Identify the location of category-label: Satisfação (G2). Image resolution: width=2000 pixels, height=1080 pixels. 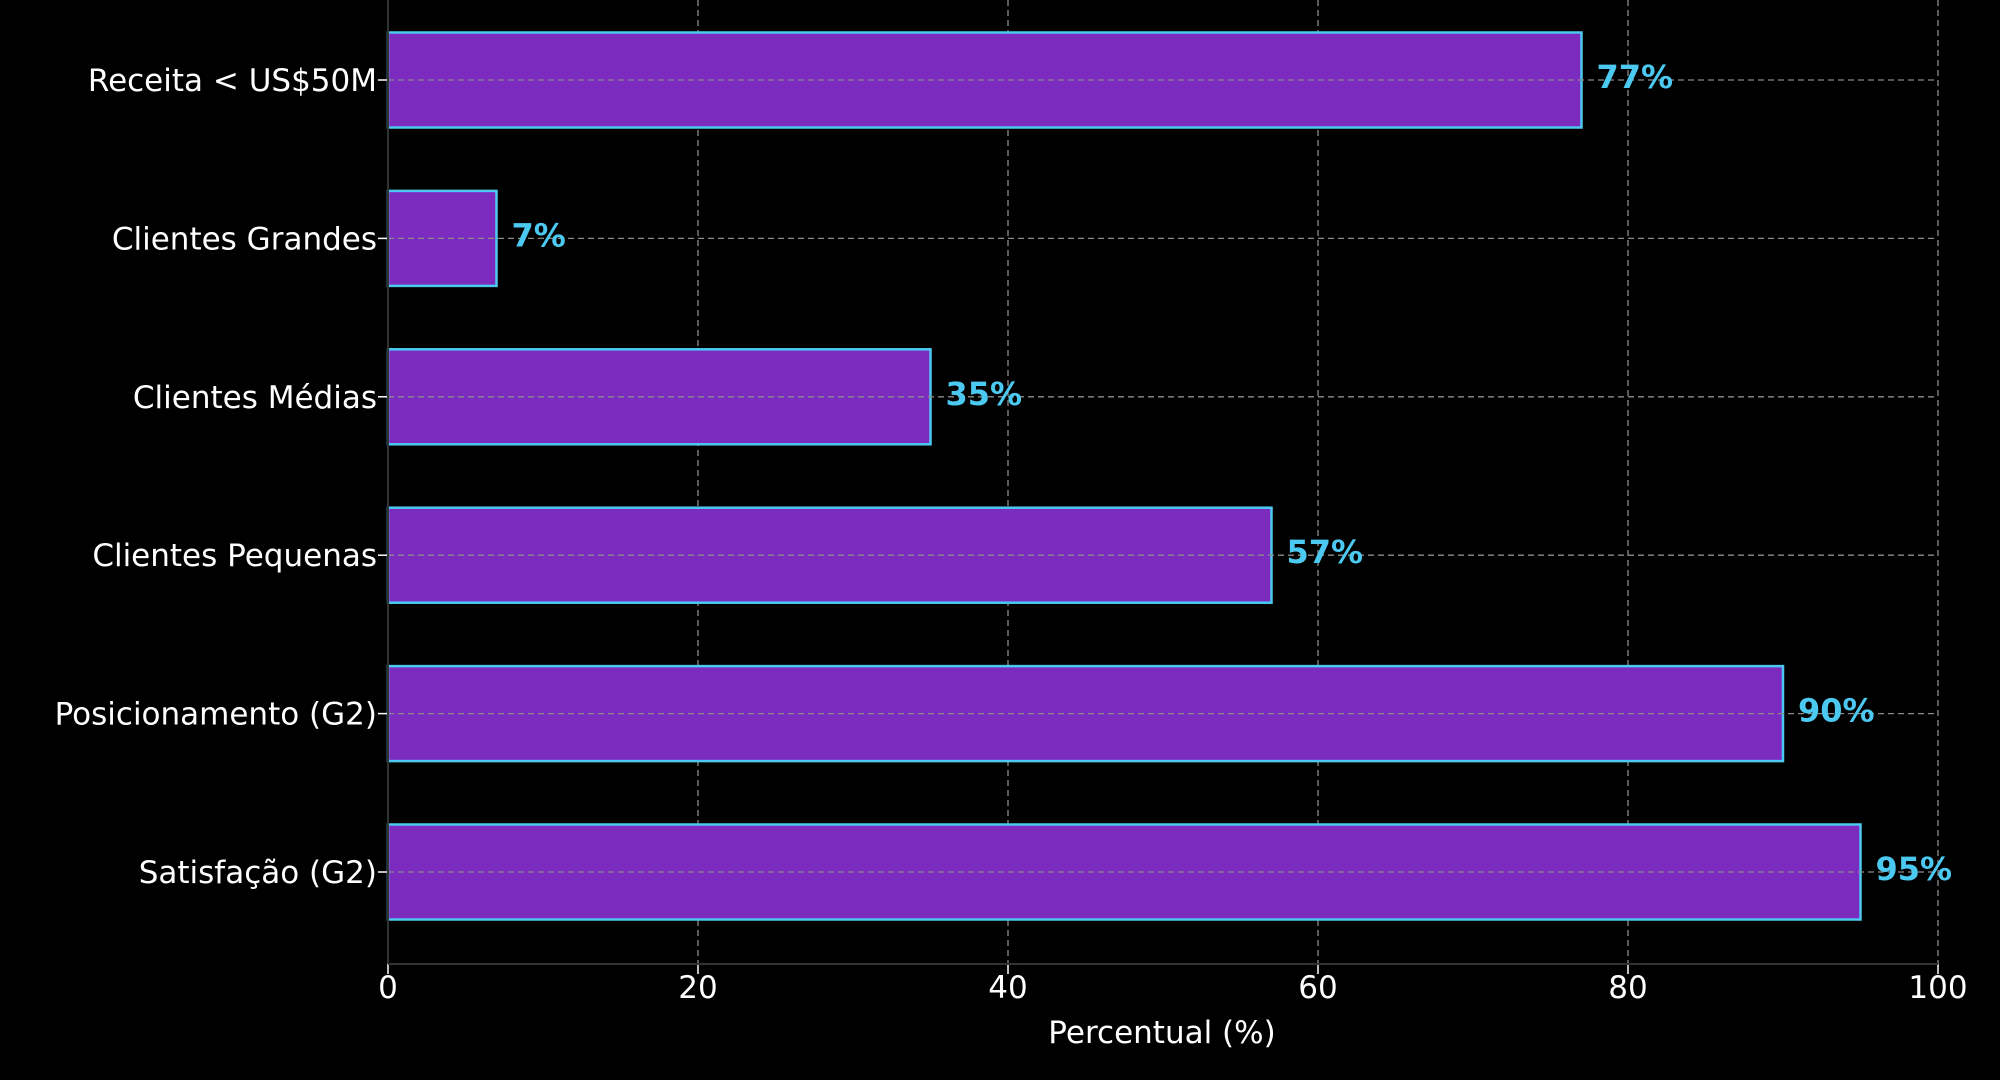
(258, 873).